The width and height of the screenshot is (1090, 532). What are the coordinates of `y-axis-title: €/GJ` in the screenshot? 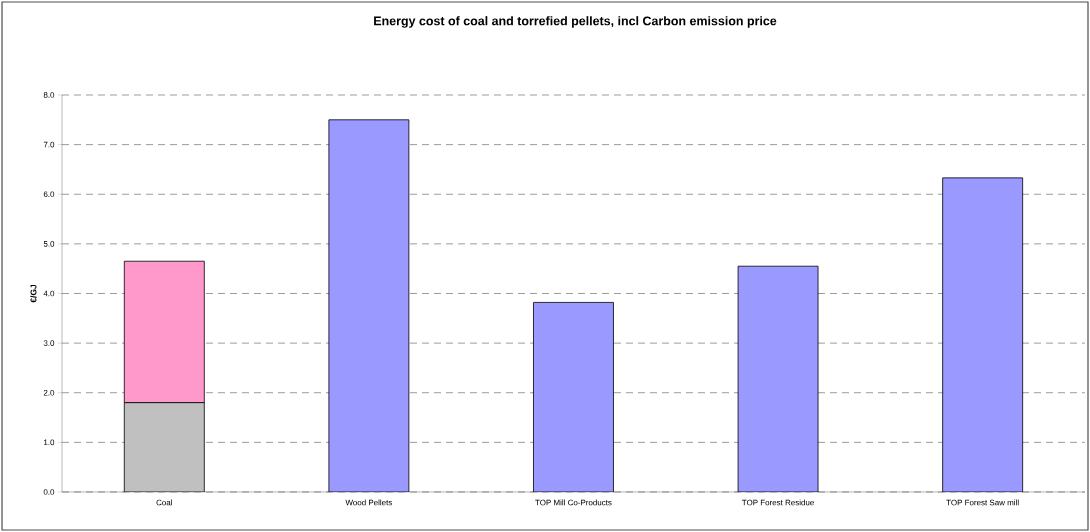 It's located at (33, 293).